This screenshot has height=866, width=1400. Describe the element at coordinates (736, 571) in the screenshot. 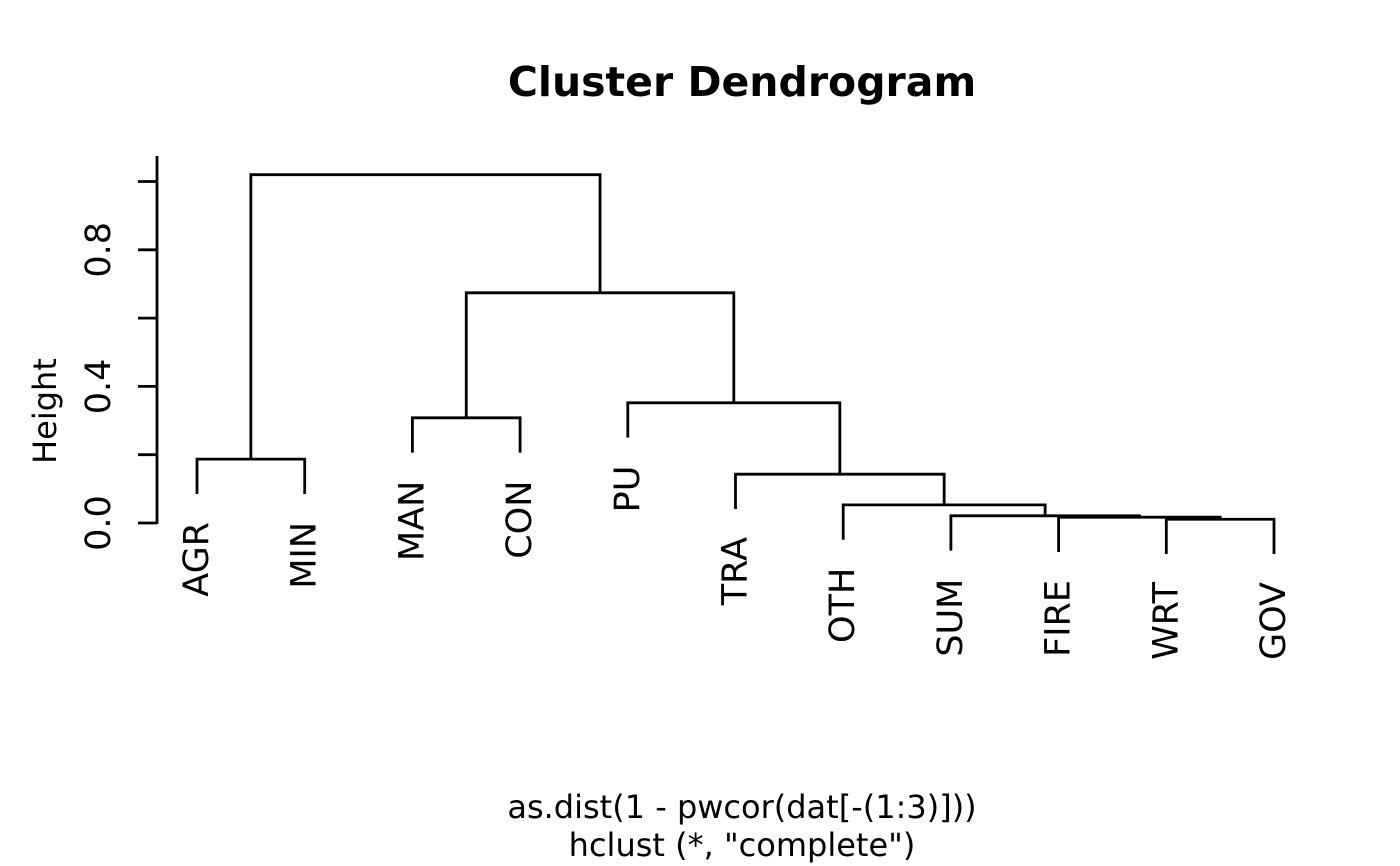

I see `leaf-label-tra: TRA` at that location.